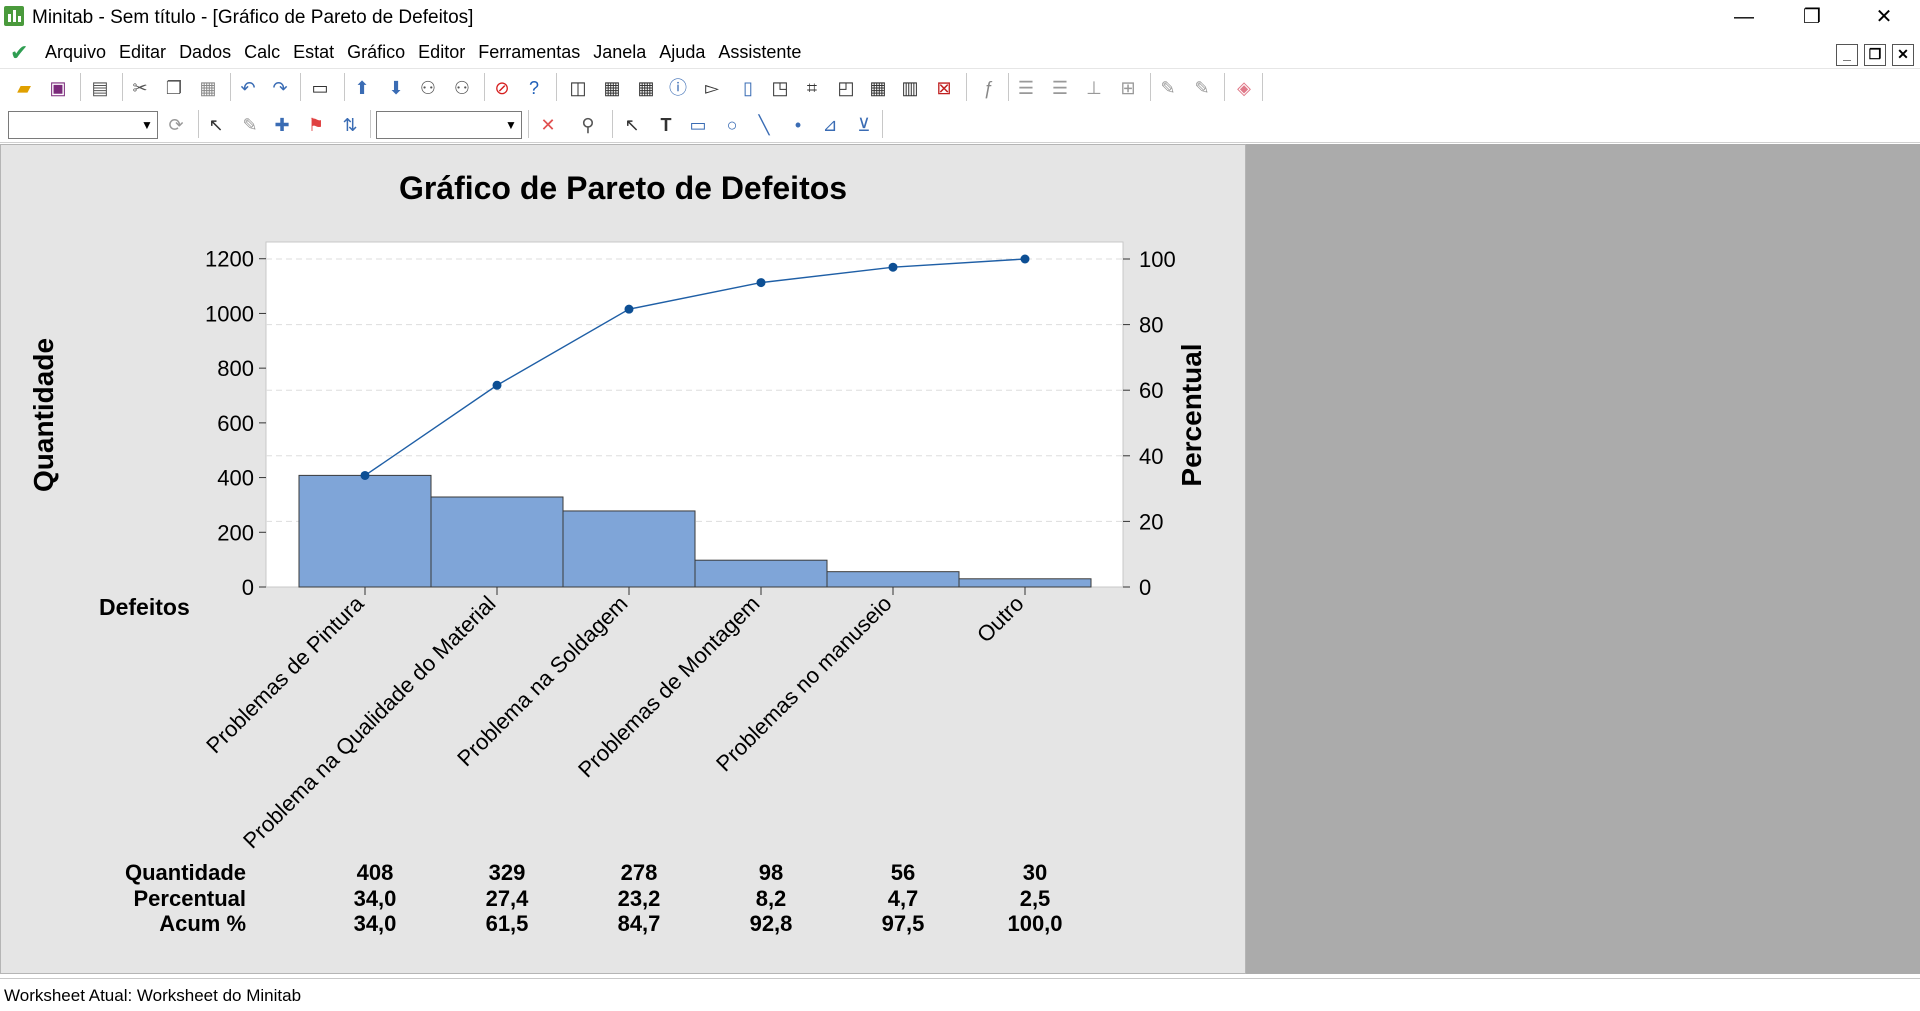 This screenshot has height=1011, width=1920. I want to click on brush-tool-icon: ✎, so click(250, 125).